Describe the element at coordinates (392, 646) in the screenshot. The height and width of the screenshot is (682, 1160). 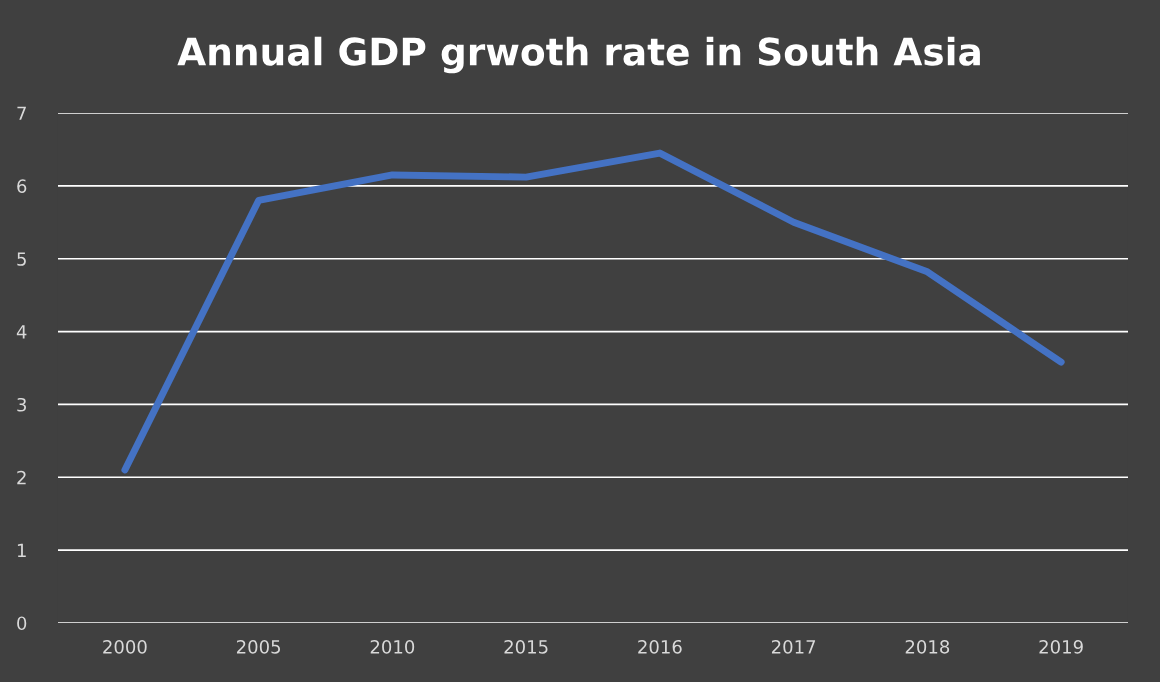
I see `x-tick-label: 2010` at that location.